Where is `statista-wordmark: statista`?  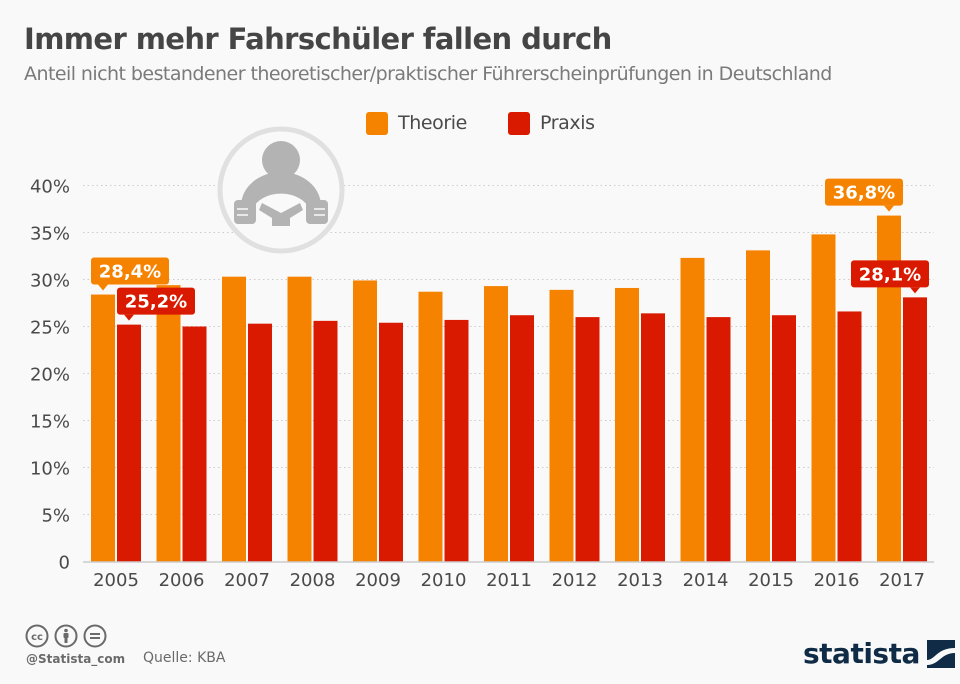
statista-wordmark: statista is located at coordinates (861, 653).